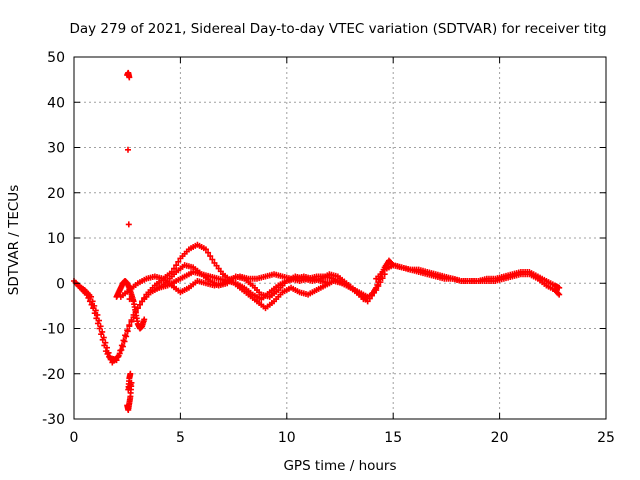  Describe the element at coordinates (287, 438) in the screenshot. I see `x-tick-label: 10` at that location.